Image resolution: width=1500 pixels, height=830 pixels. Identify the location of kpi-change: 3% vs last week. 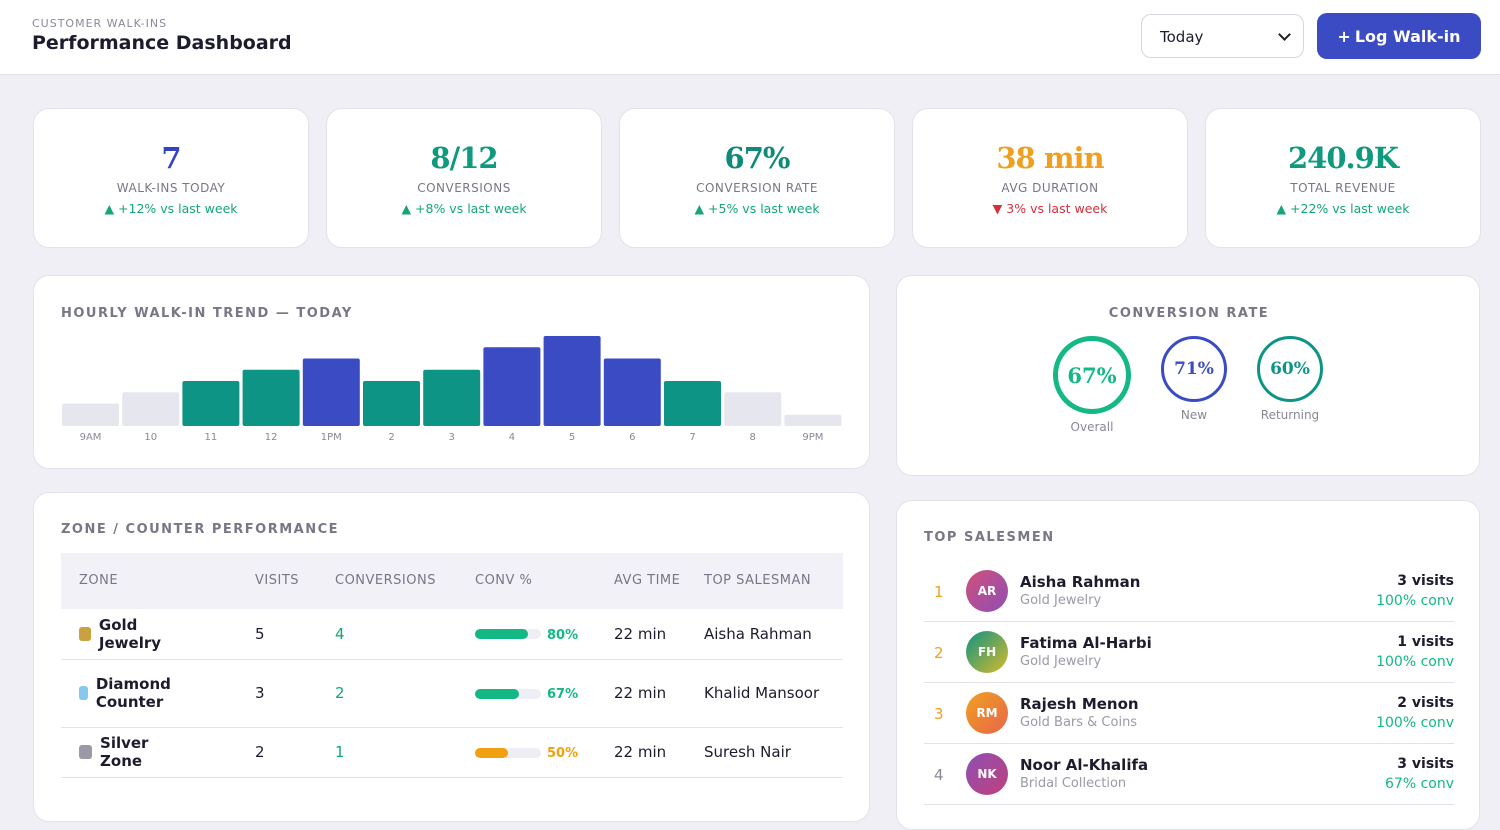
(1050, 208).